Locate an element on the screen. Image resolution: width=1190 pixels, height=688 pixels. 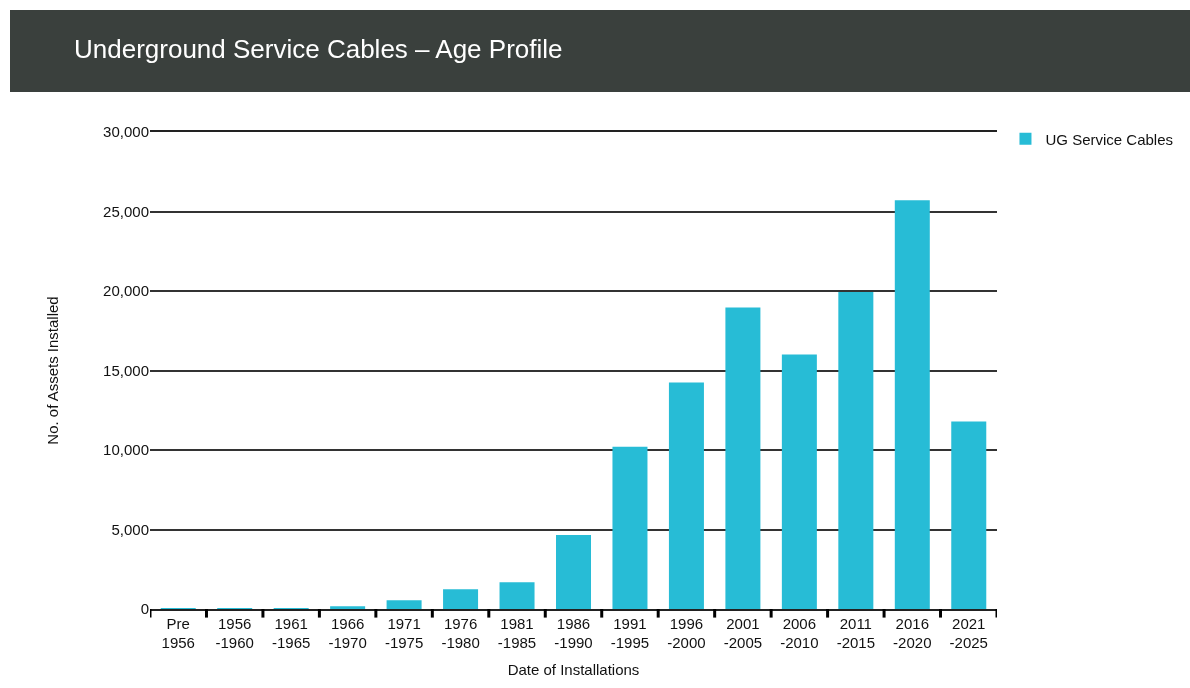
y-tick-label: 10,000 is located at coordinates (126, 450).